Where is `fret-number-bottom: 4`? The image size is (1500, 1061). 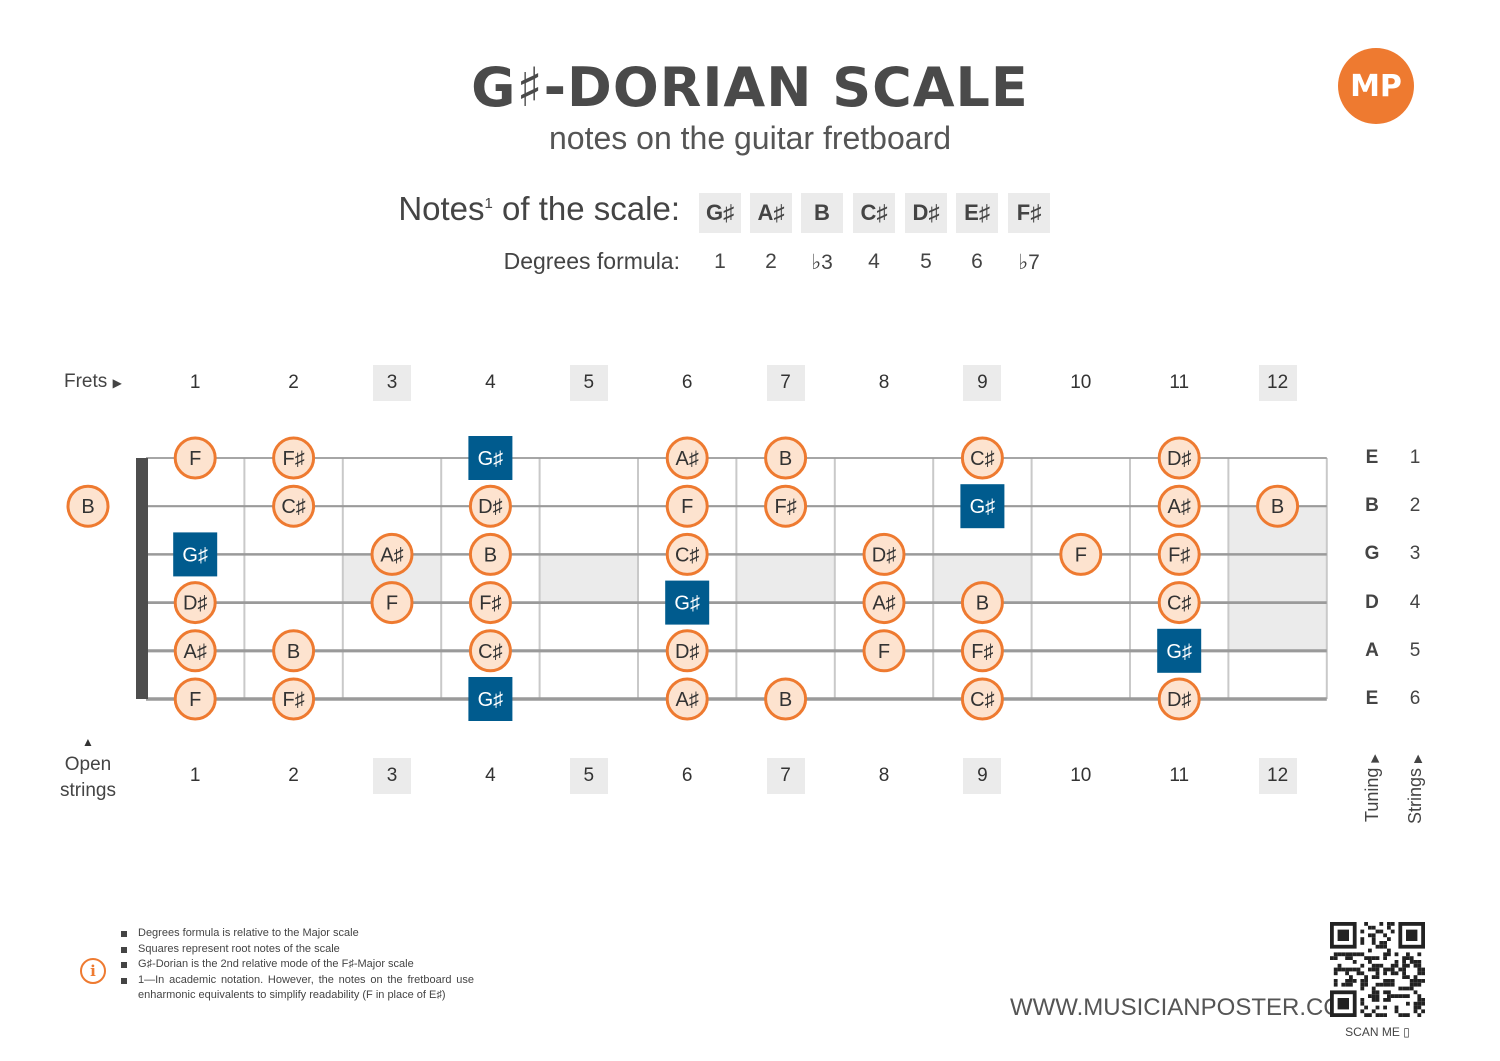 fret-number-bottom: 4 is located at coordinates (490, 775).